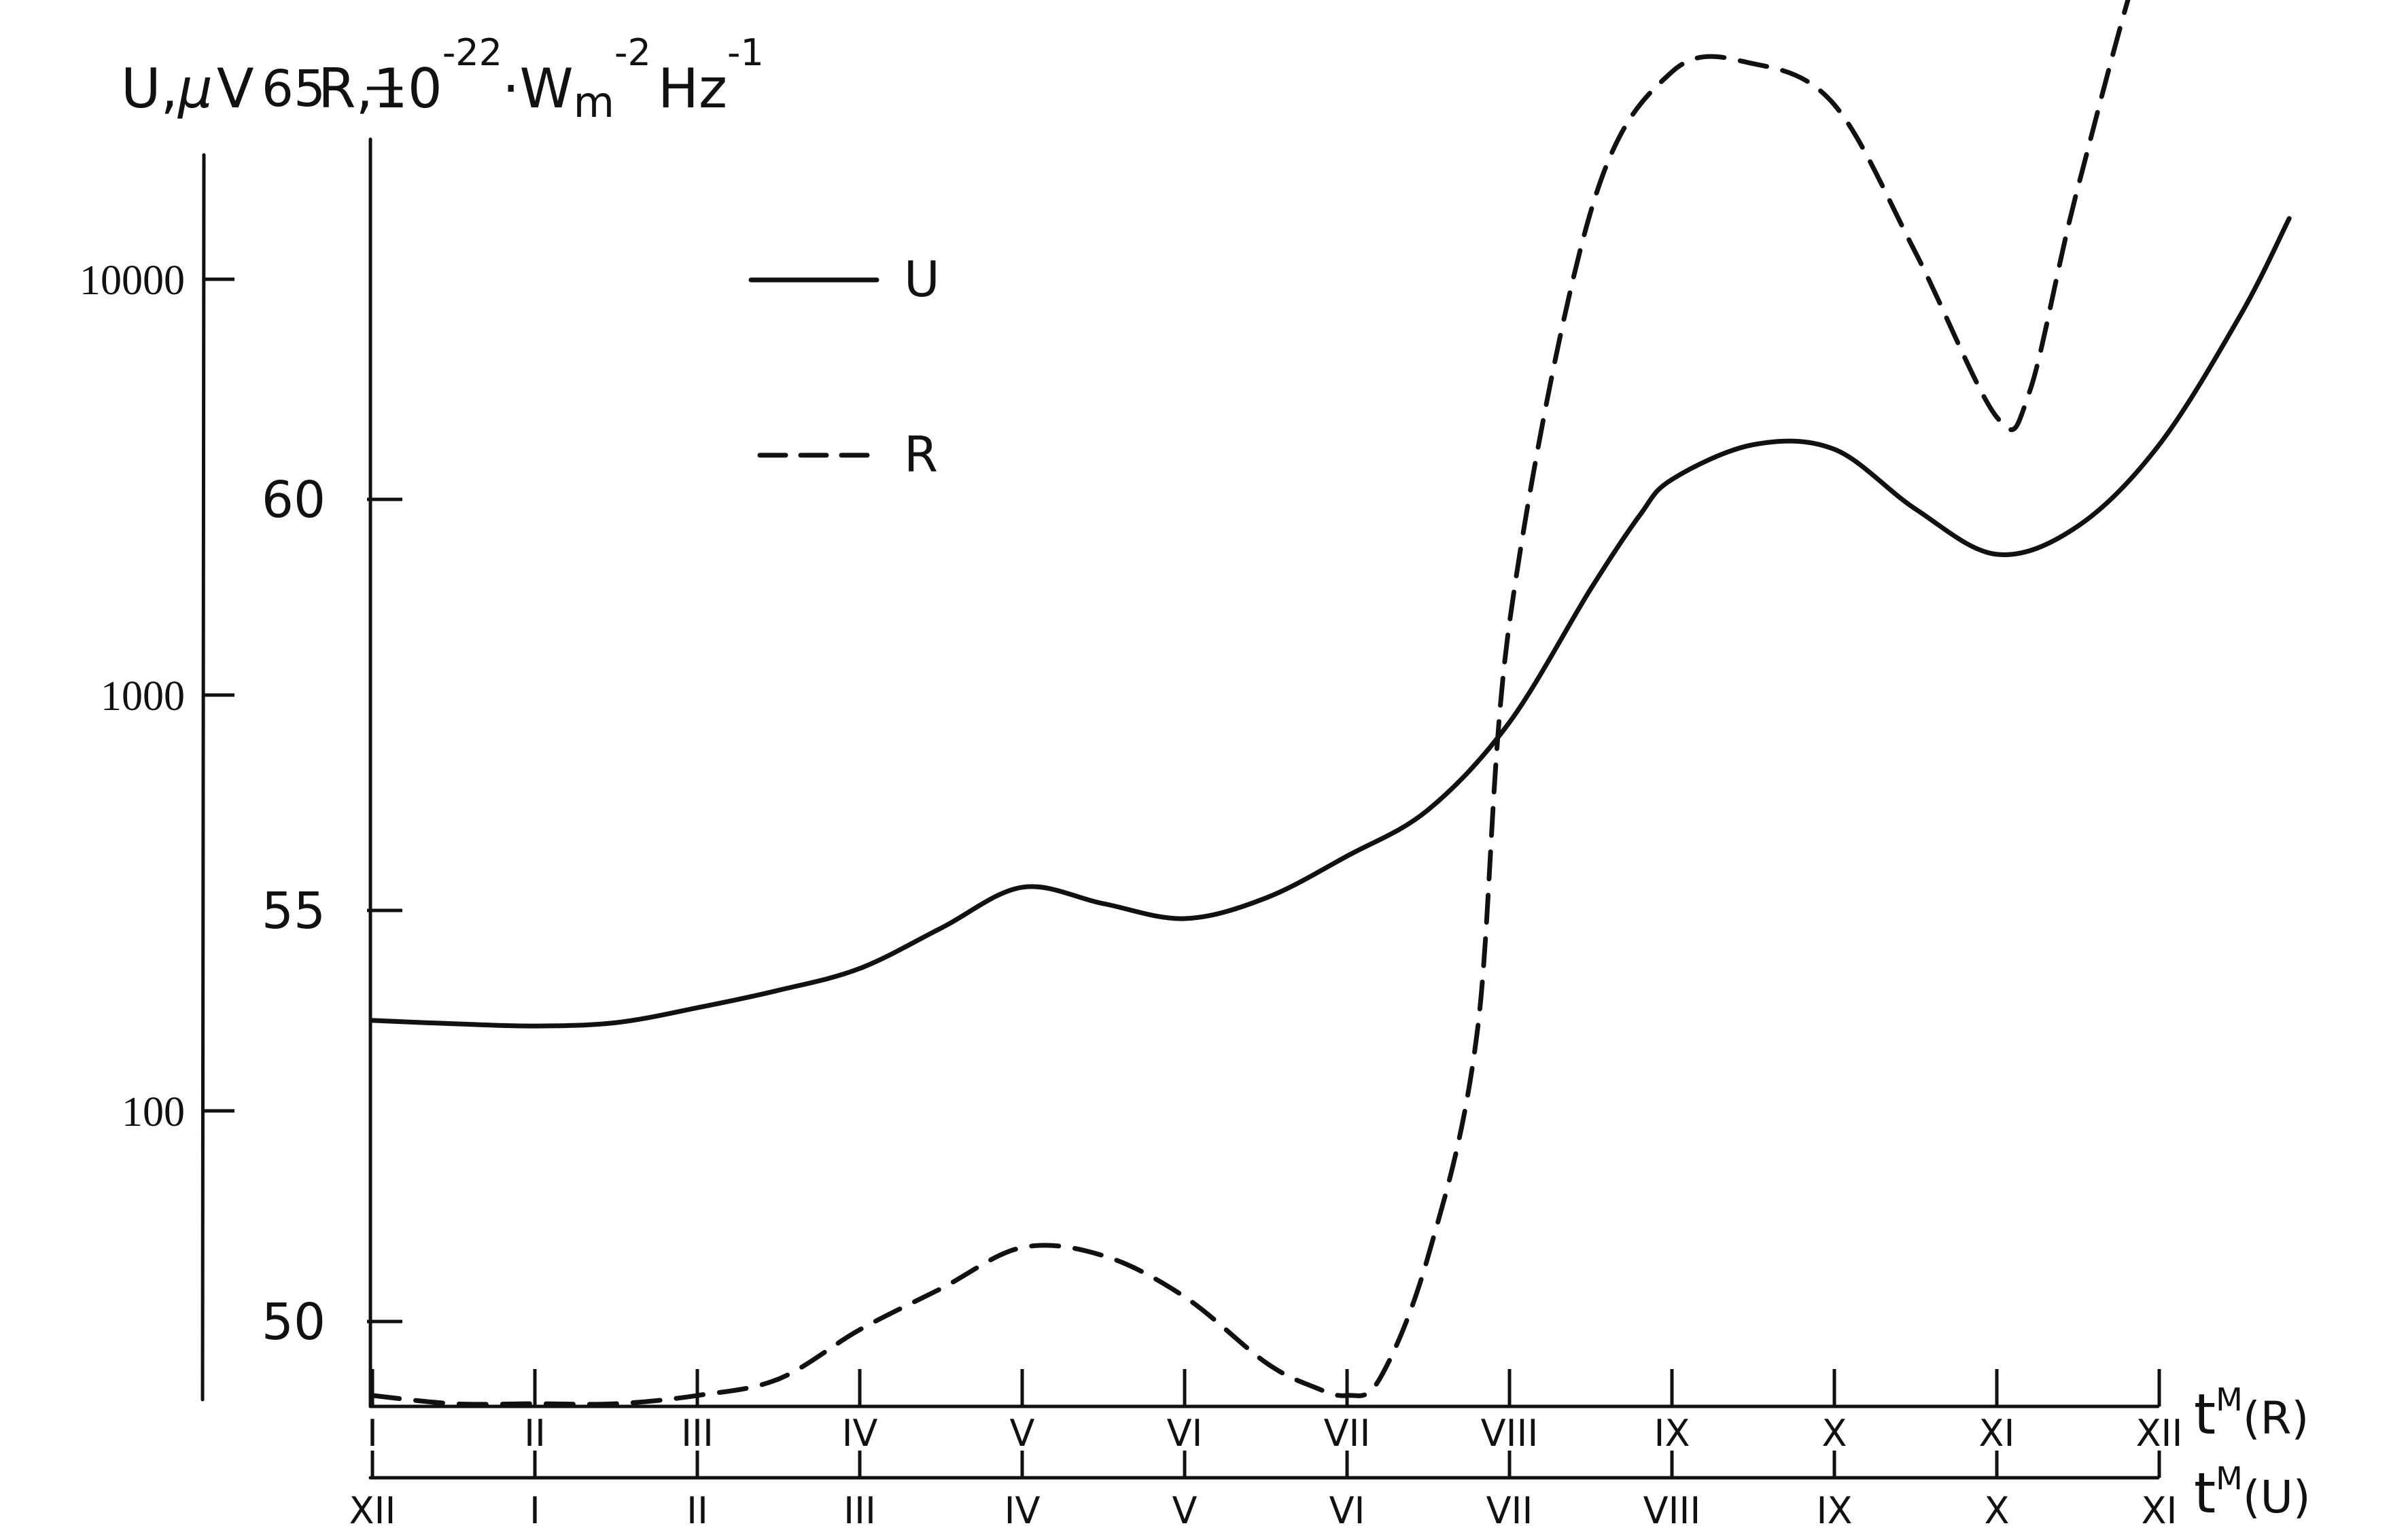 Image resolution: width=2408 pixels, height=1526 pixels. I want to click on x-axis-r-tick-label: VII, so click(1347, 1433).